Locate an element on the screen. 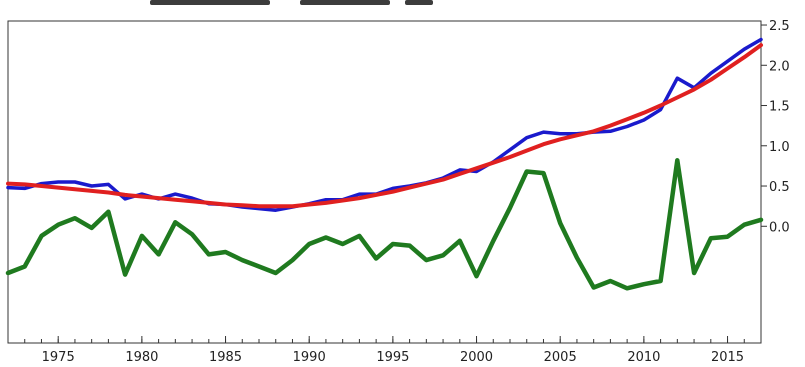 The width and height of the screenshot is (805, 367). x-tick-label: 1995 is located at coordinates (392, 357).